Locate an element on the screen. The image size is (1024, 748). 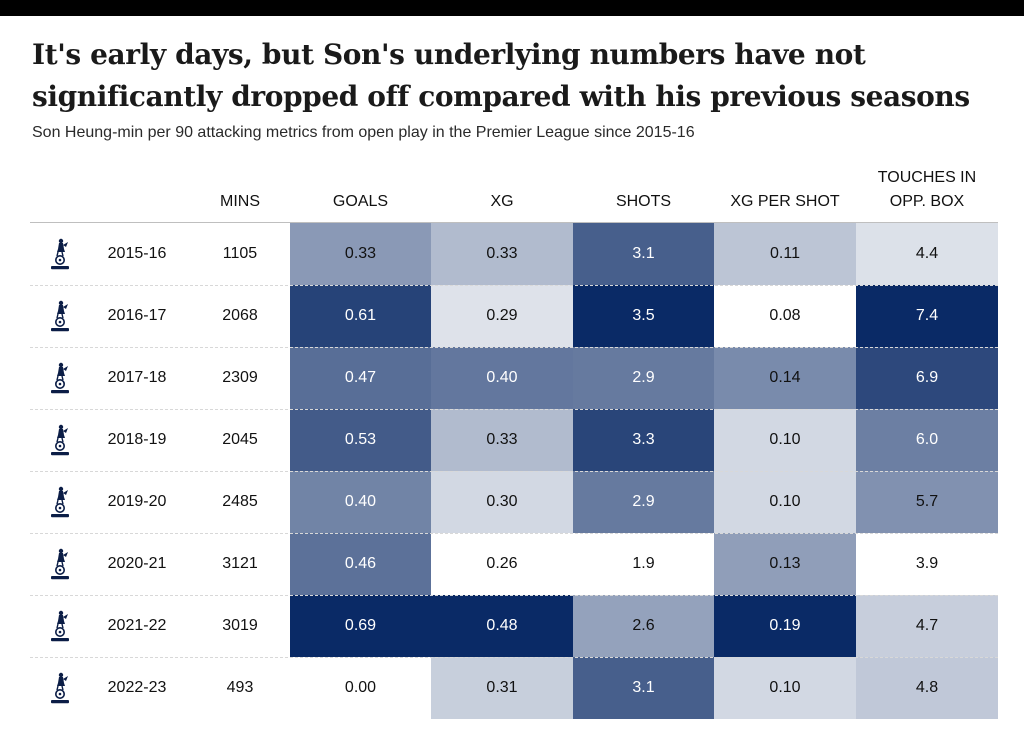
goals-cell: 0.00 is located at coordinates (360, 688).